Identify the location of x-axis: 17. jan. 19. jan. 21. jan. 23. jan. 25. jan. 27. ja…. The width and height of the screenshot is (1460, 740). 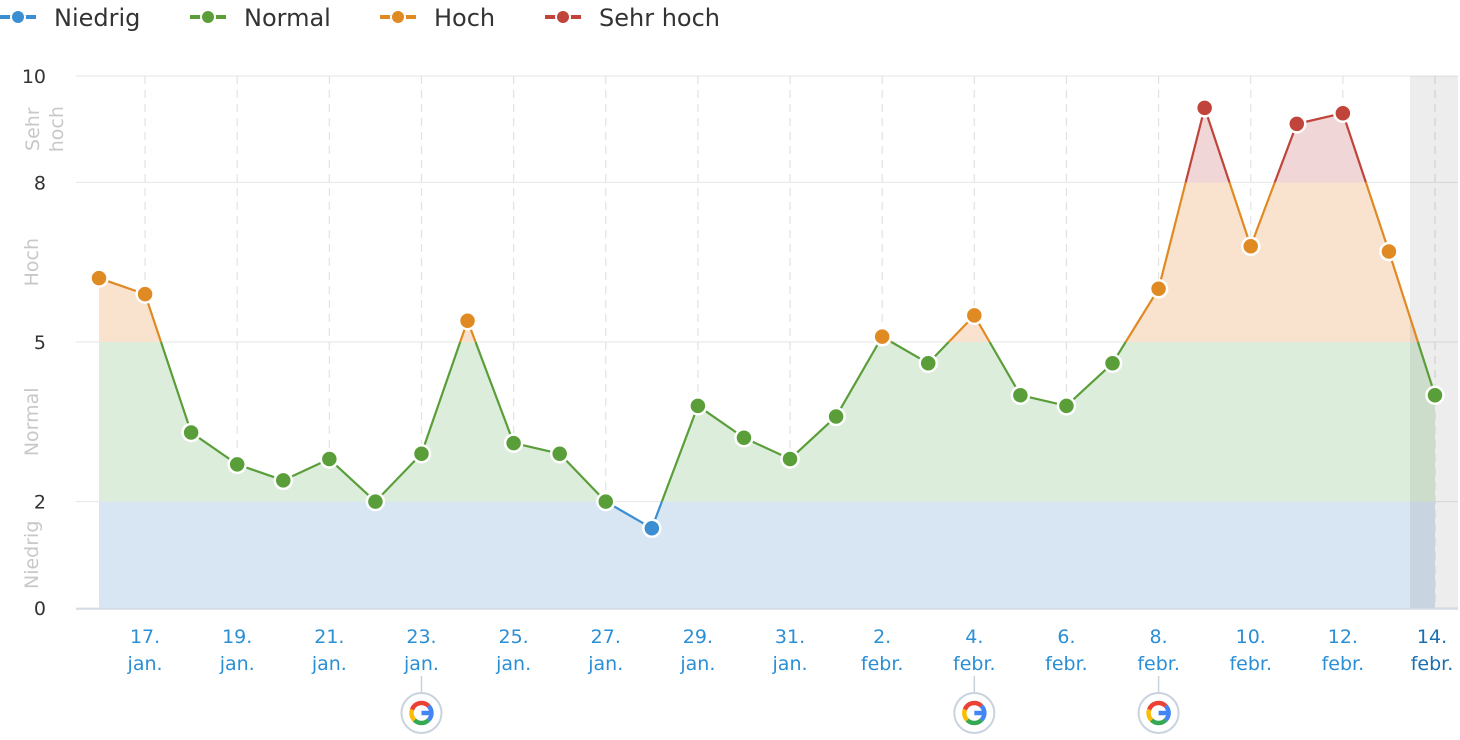
(790, 650).